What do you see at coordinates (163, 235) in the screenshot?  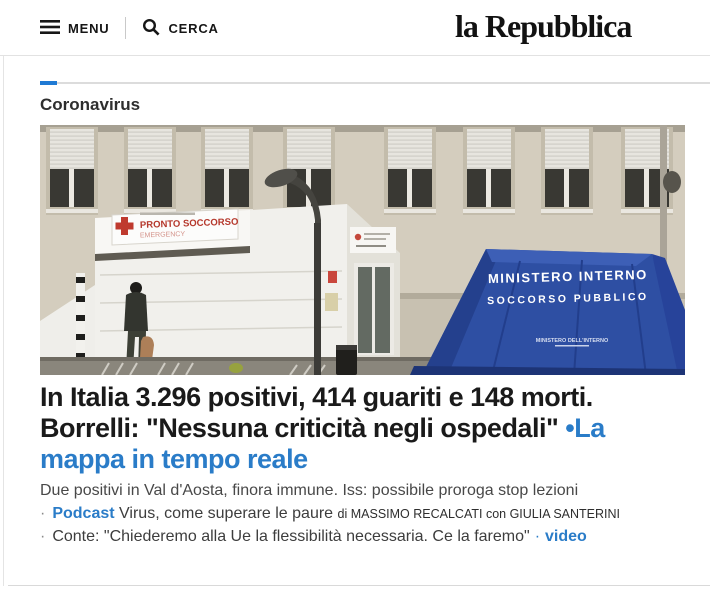 I see `sign-text-emergency: EMERGENCY` at bounding box center [163, 235].